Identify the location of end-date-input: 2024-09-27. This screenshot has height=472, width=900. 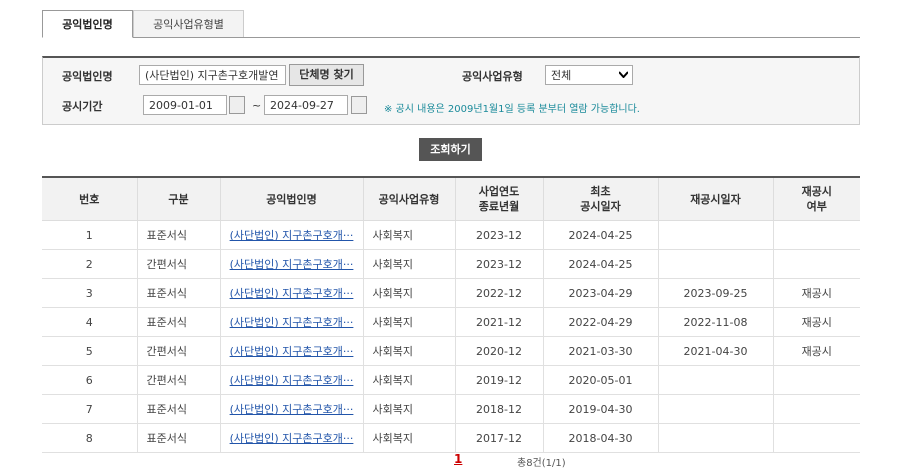
(306, 105).